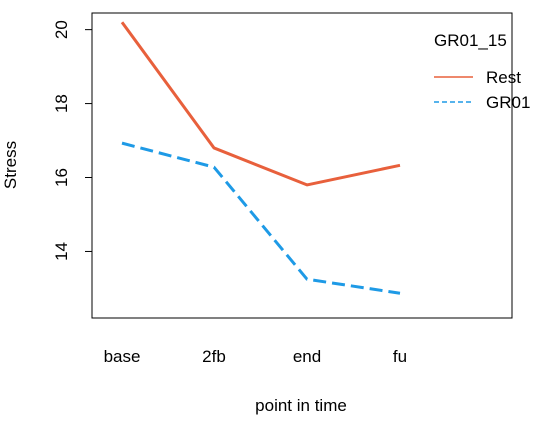 The height and width of the screenshot is (423, 540). I want to click on y-tick-label: 14, so click(61, 251).